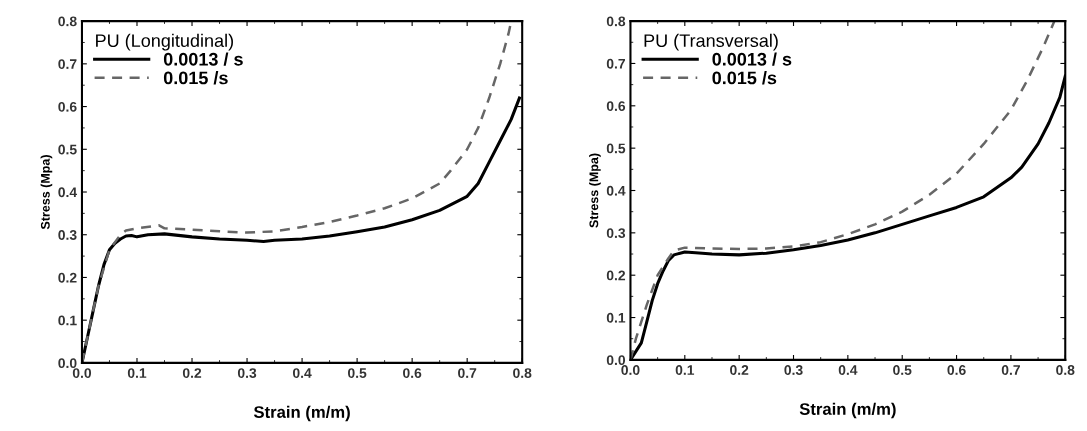 The height and width of the screenshot is (431, 1087). What do you see at coordinates (164, 42) in the screenshot?
I see `legend-title: PU (Longitudinal)` at bounding box center [164, 42].